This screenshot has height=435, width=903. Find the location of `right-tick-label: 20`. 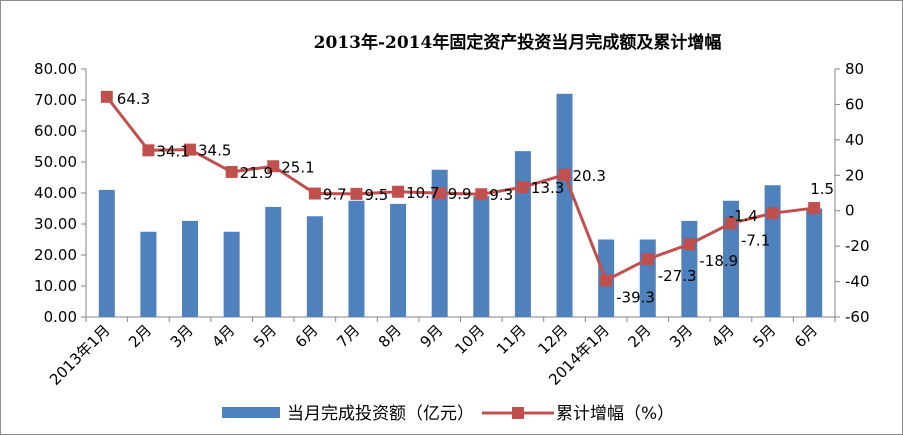

right-tick-label: 20 is located at coordinates (854, 175).